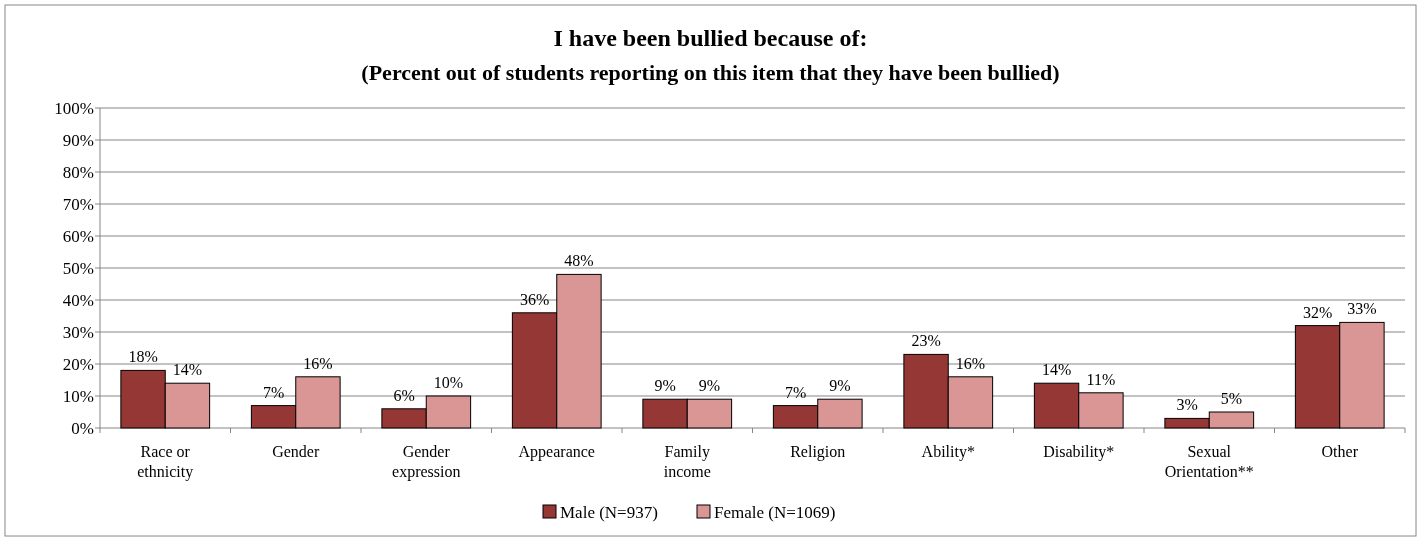  Describe the element at coordinates (1317, 312) in the screenshot. I see `data-label: 32%` at that location.